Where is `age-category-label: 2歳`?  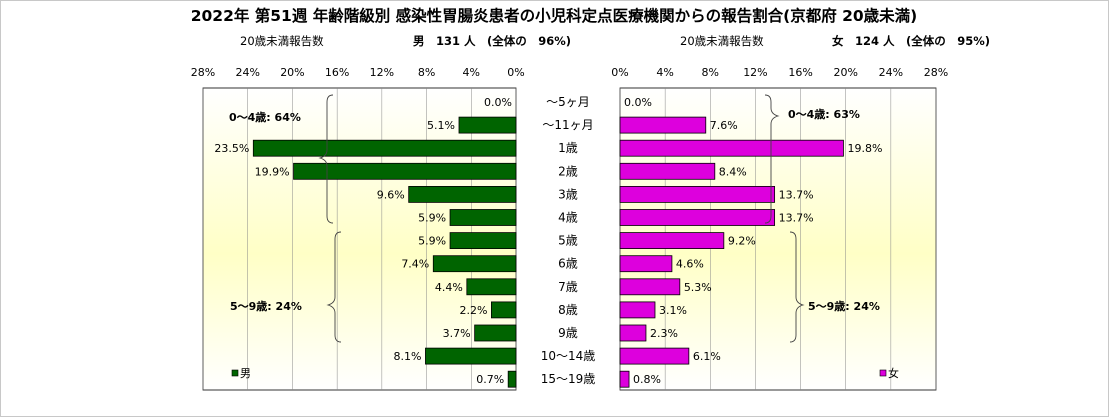
age-category-label: 2歳 is located at coordinates (568, 171).